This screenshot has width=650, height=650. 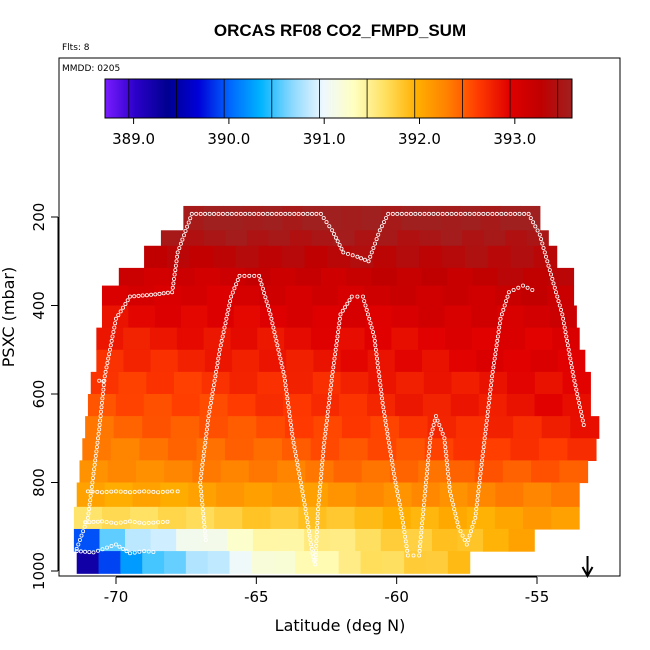 What do you see at coordinates (116, 597) in the screenshot?
I see `x-tick-label: -70` at bounding box center [116, 597].